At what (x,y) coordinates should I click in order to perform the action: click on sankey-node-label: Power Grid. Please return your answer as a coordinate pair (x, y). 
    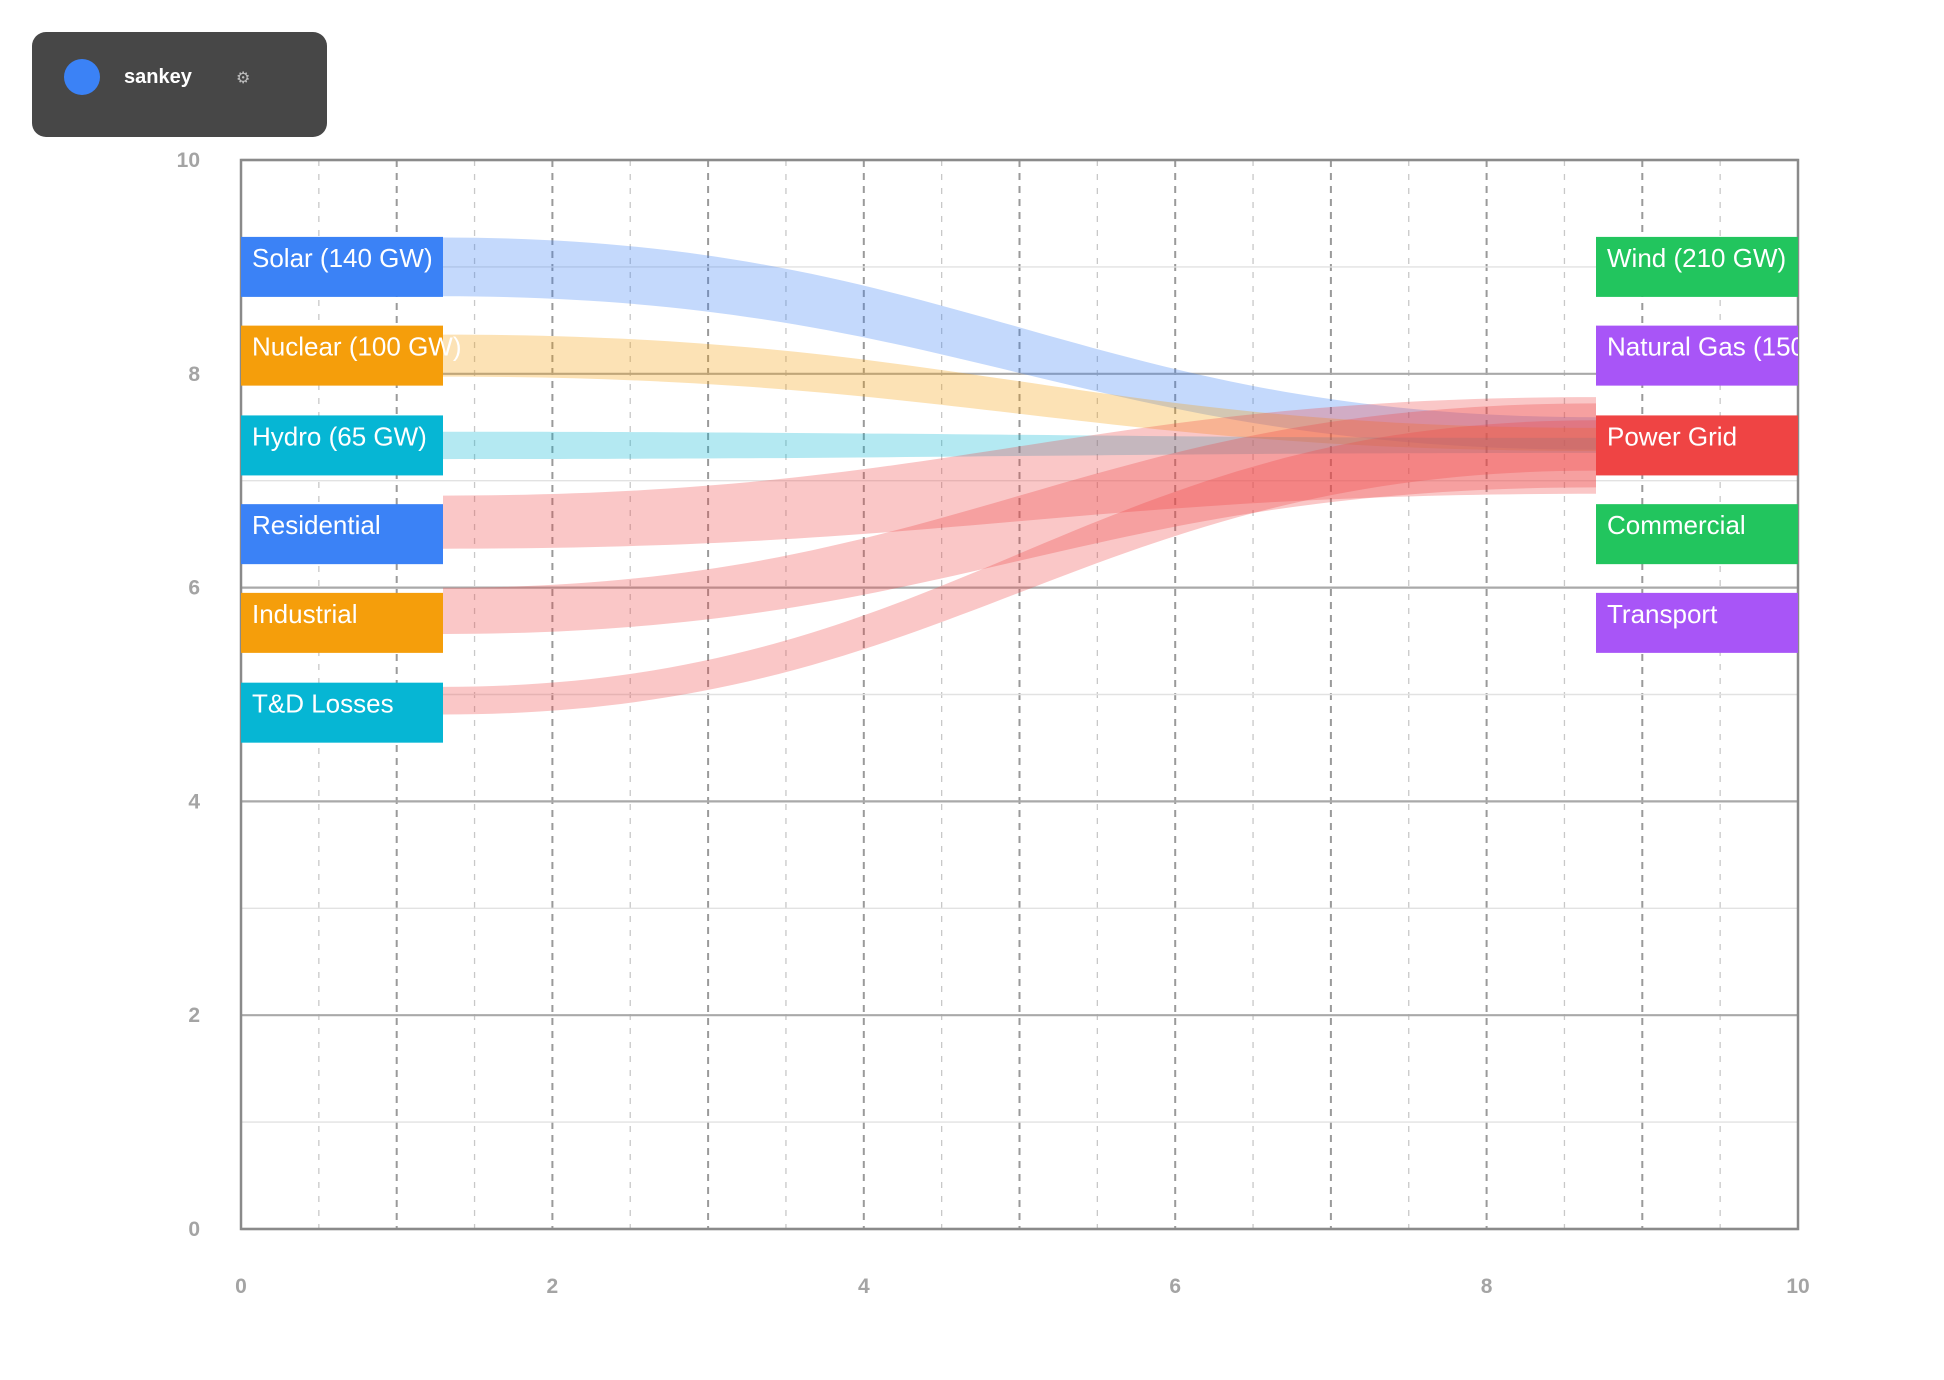
    Looking at the image, I should click on (1672, 436).